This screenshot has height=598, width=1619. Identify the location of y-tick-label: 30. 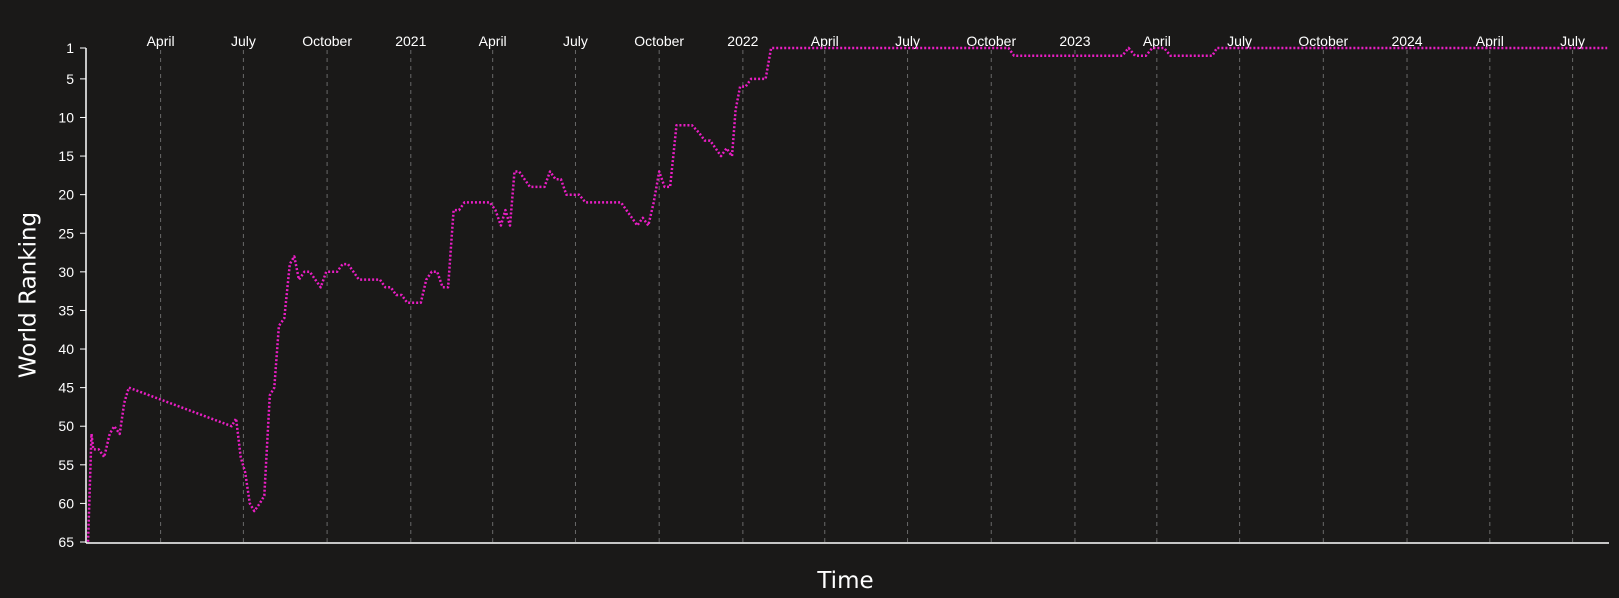
(66, 272).